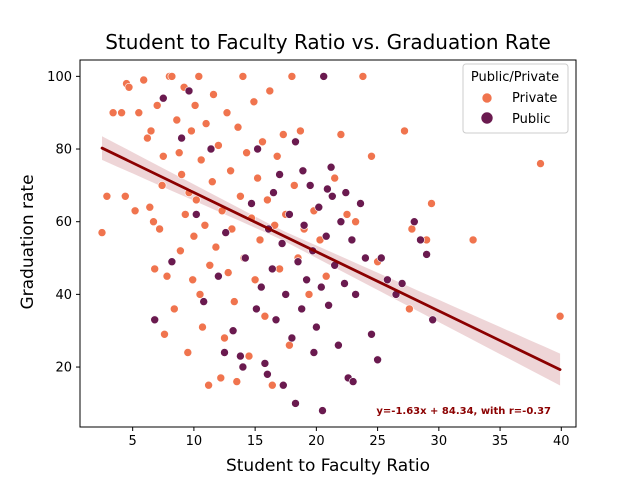 Image resolution: width=640 pixels, height=480 pixels. Describe the element at coordinates (349, 438) in the screenshot. I see `x-axis-ticks: 5 10 15 20 25 30 35 40` at that location.